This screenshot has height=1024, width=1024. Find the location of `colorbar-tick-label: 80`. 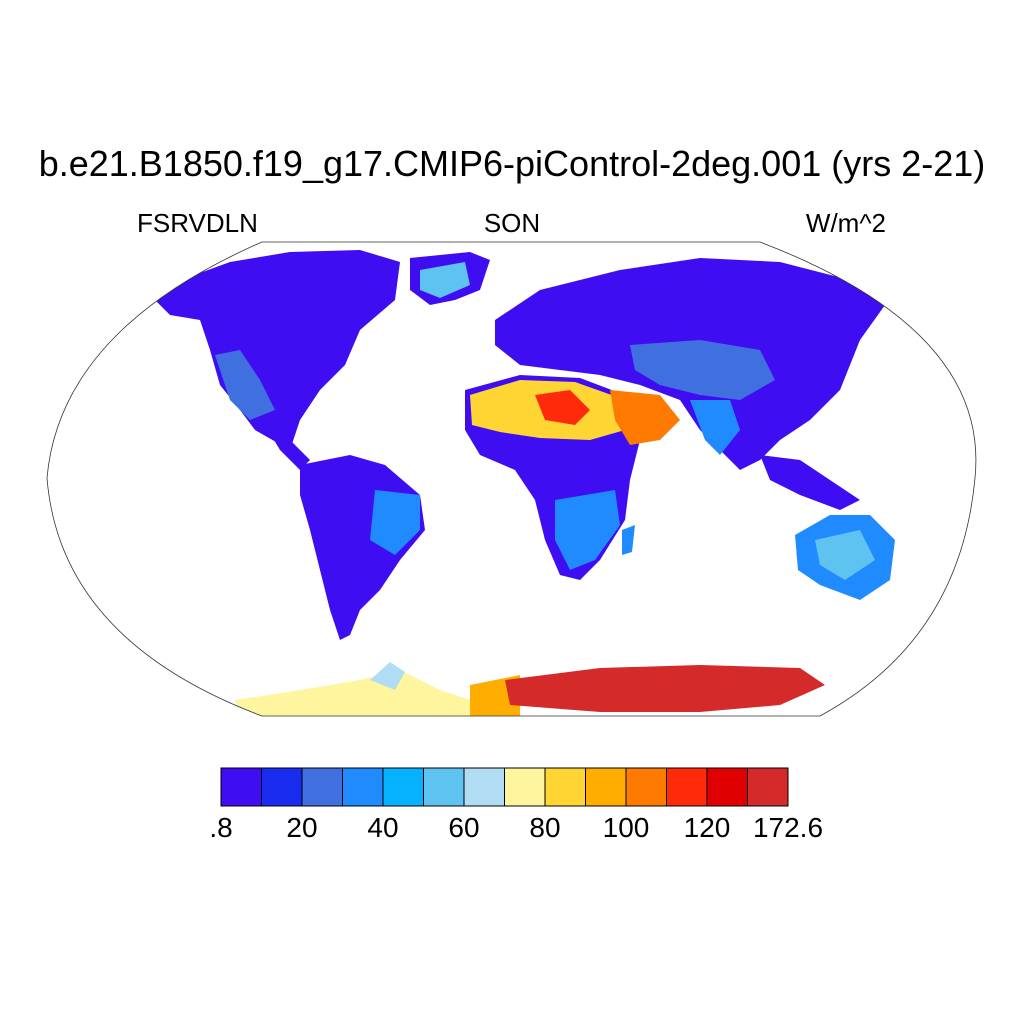

colorbar-tick-label: 80 is located at coordinates (544, 828).